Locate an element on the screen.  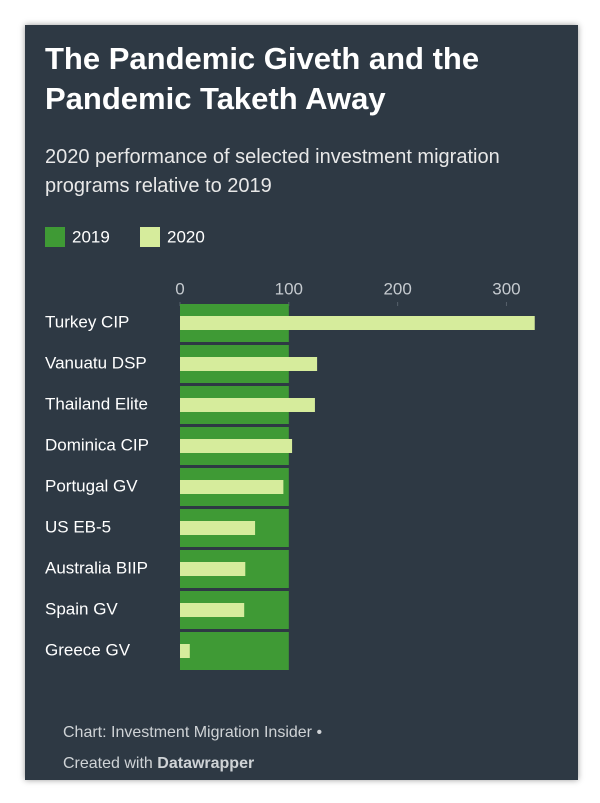
credit: Datawrapper is located at coordinates (206, 763).